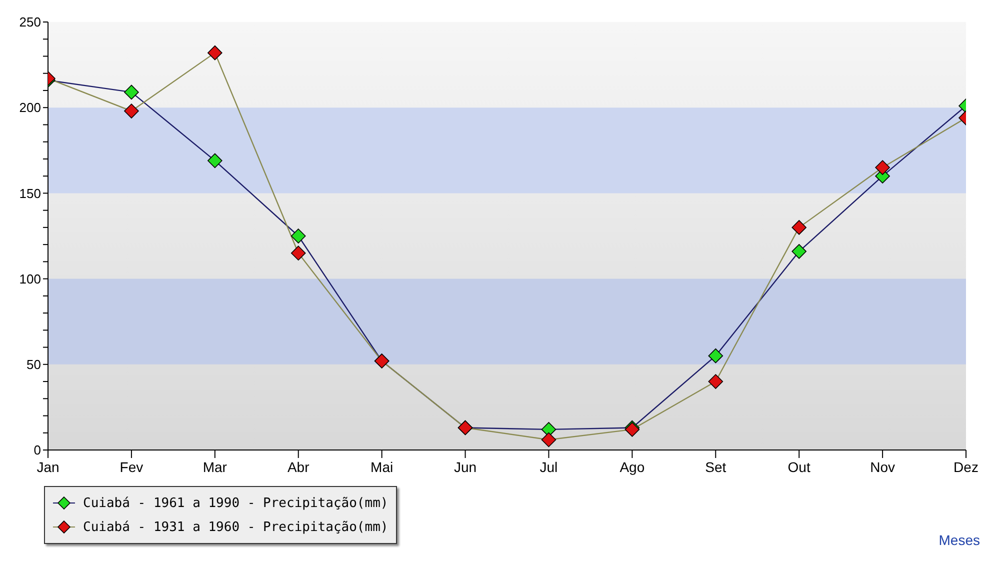 This screenshot has height=570, width=994. I want to click on y-tick-label: 200, so click(30, 108).